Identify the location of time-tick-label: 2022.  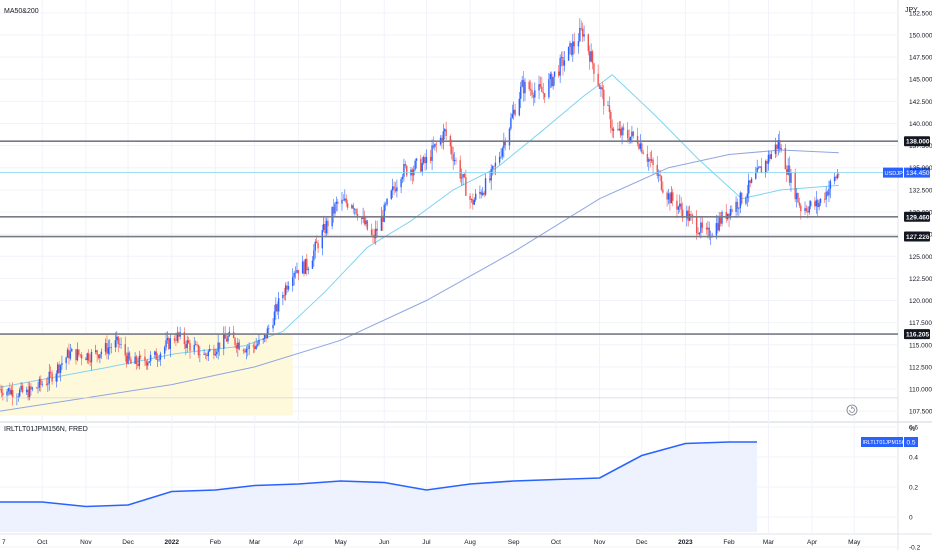
(171, 542).